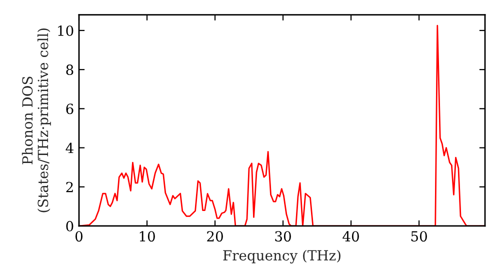 This screenshot has height=280, width=500. What do you see at coordinates (70, 148) in the screenshot?
I see `y-tick-label: 4` at bounding box center [70, 148].